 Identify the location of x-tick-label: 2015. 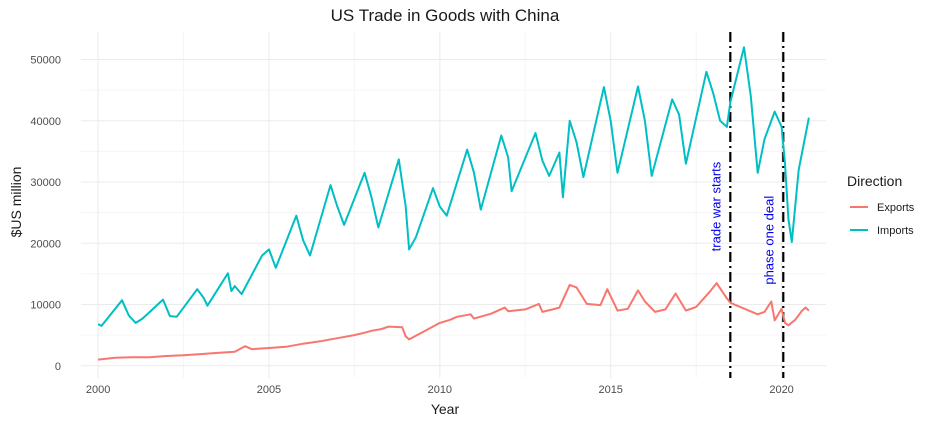
(610, 390).